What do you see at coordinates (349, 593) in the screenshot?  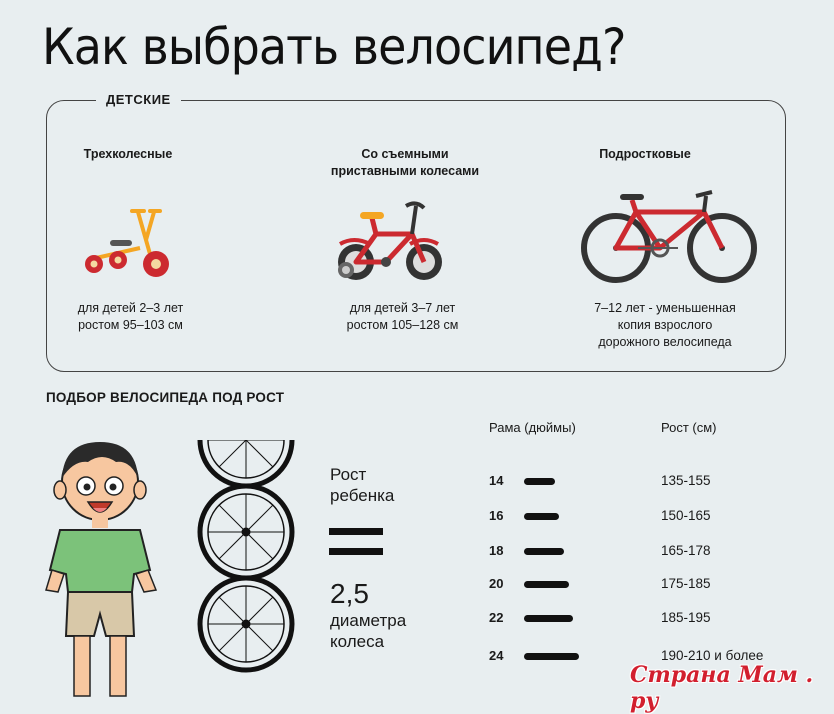 I see `rule-number: 2,5` at bounding box center [349, 593].